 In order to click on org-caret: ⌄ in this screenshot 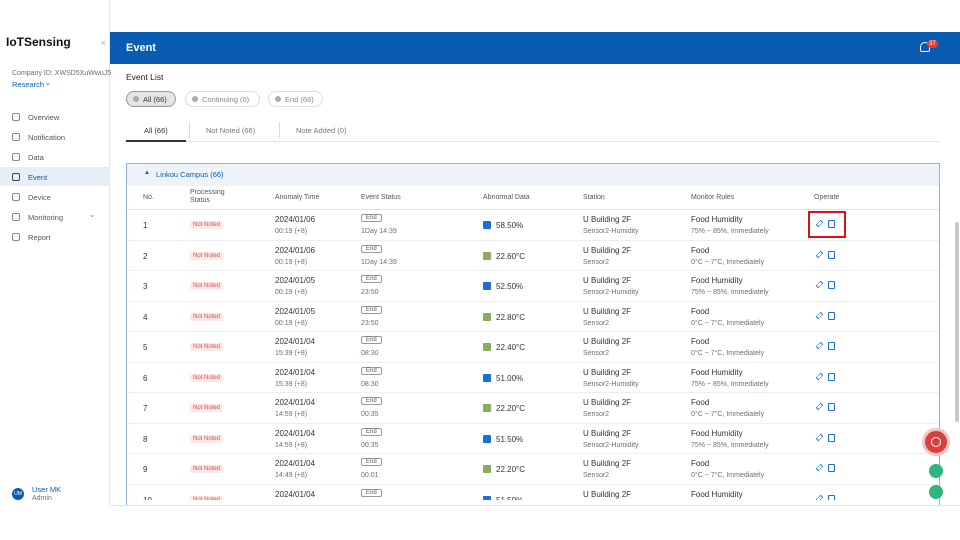, I will do `click(48, 83)`.